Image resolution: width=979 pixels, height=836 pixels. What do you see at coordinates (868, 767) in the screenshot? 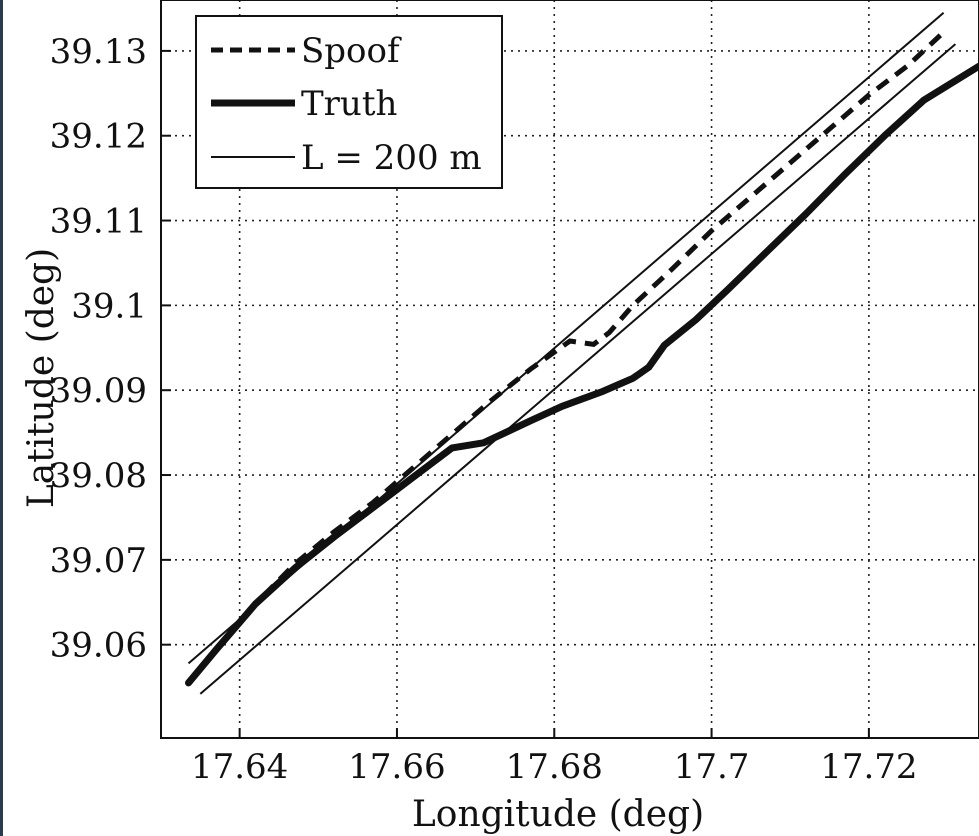
I see `x-tick-label: 17.72` at bounding box center [868, 767].